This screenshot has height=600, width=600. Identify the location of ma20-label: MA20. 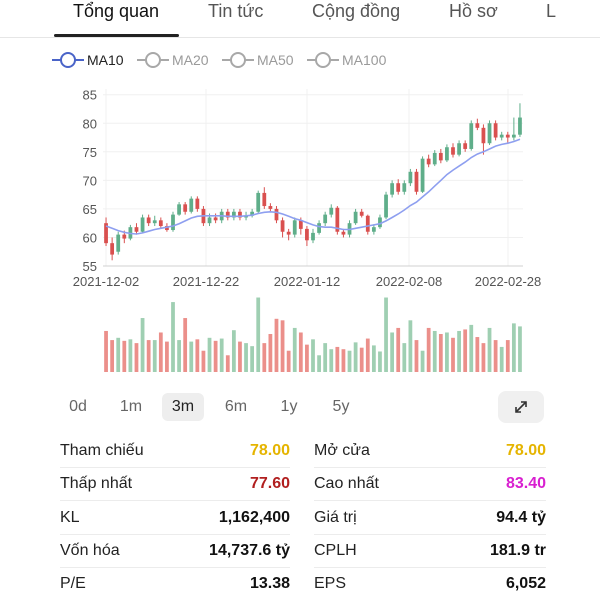
(190, 60).